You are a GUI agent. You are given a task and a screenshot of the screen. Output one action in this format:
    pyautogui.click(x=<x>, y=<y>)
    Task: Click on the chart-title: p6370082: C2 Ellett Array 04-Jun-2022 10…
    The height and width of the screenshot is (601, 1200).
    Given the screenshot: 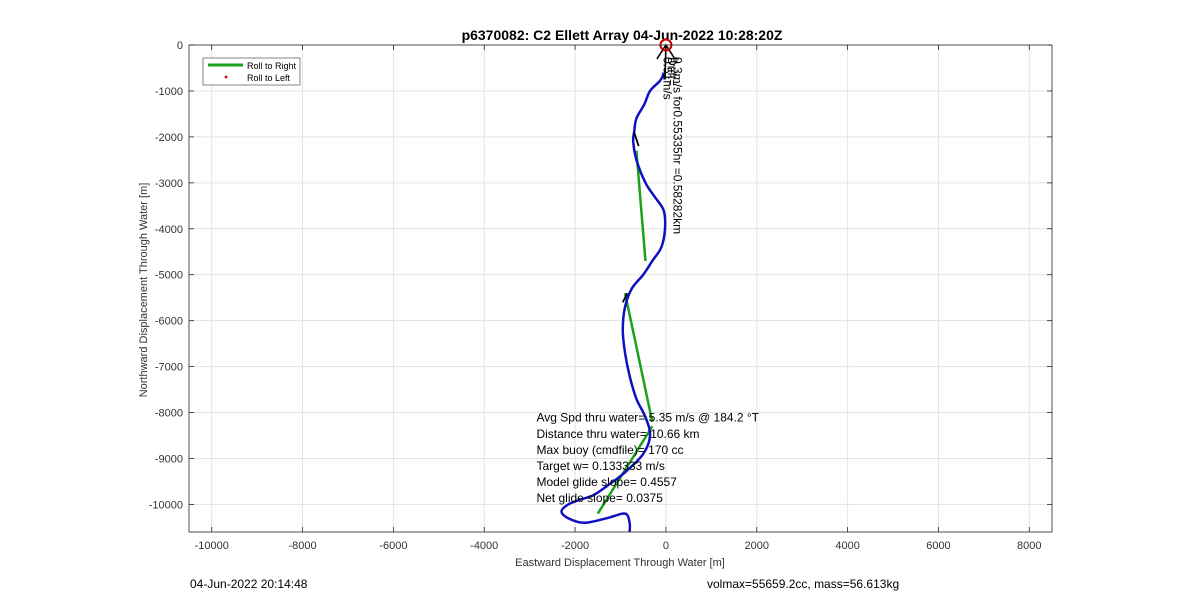 What is the action you would take?
    pyautogui.click(x=622, y=35)
    